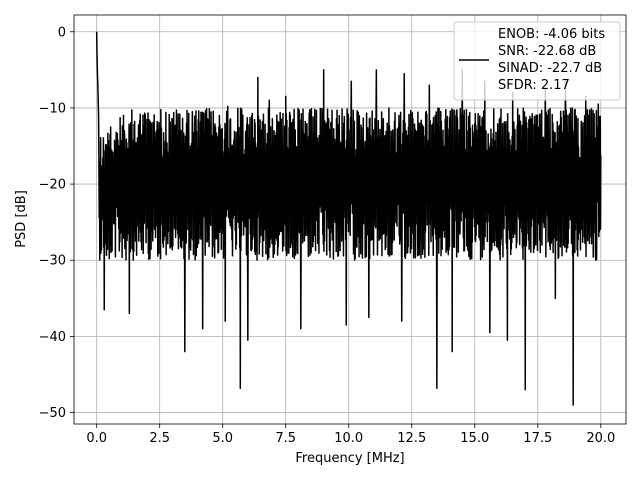 The image size is (640, 480). Describe the element at coordinates (96, 438) in the screenshot. I see `x-tick-label: 0.0` at that location.